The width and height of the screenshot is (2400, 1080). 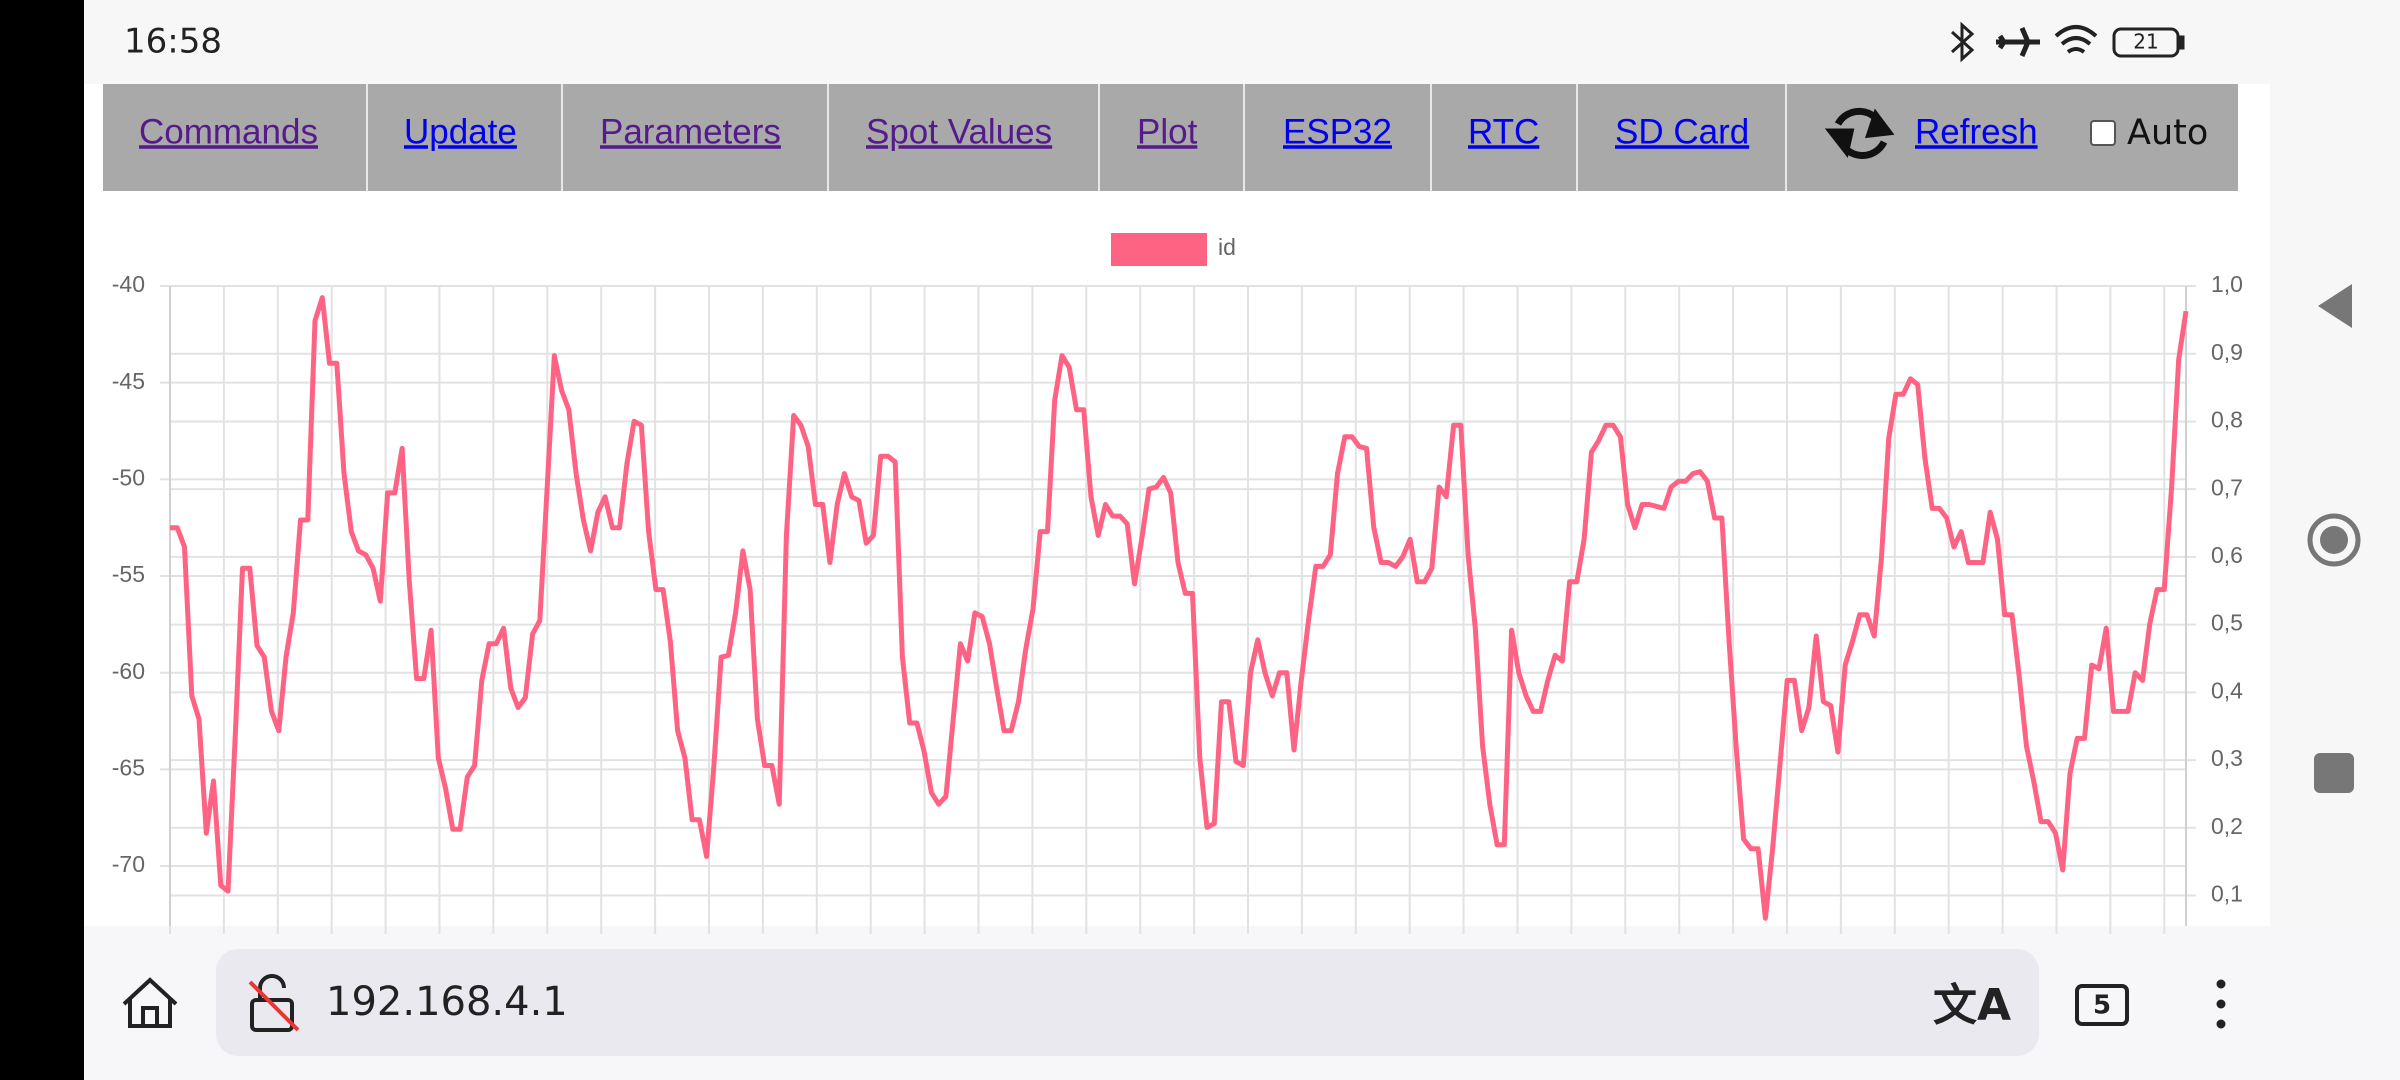 I want to click on y2-tick-label: 0,9, so click(x=2227, y=352).